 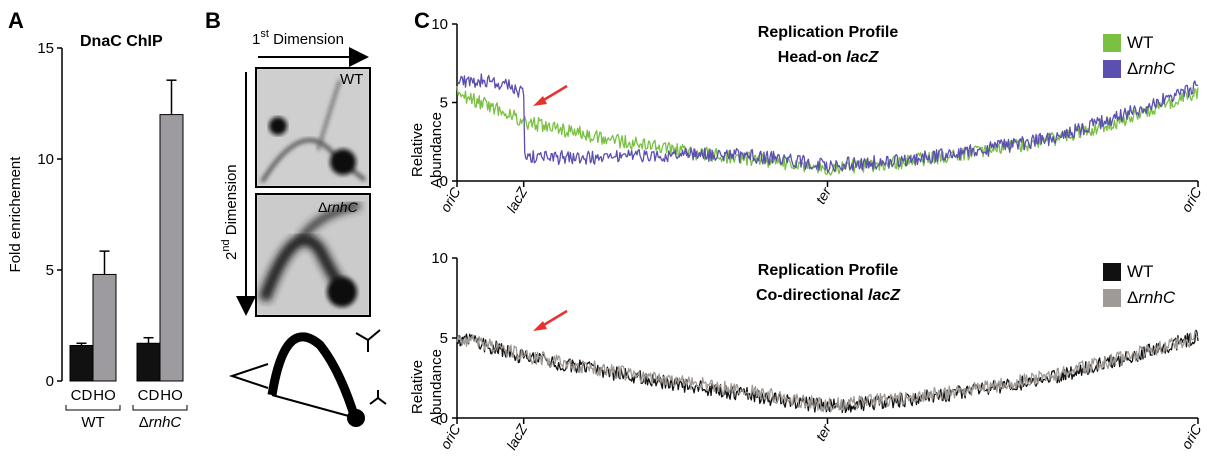 I want to click on chart-c-top-subtitle: Head-on lacZ, so click(x=829, y=57).